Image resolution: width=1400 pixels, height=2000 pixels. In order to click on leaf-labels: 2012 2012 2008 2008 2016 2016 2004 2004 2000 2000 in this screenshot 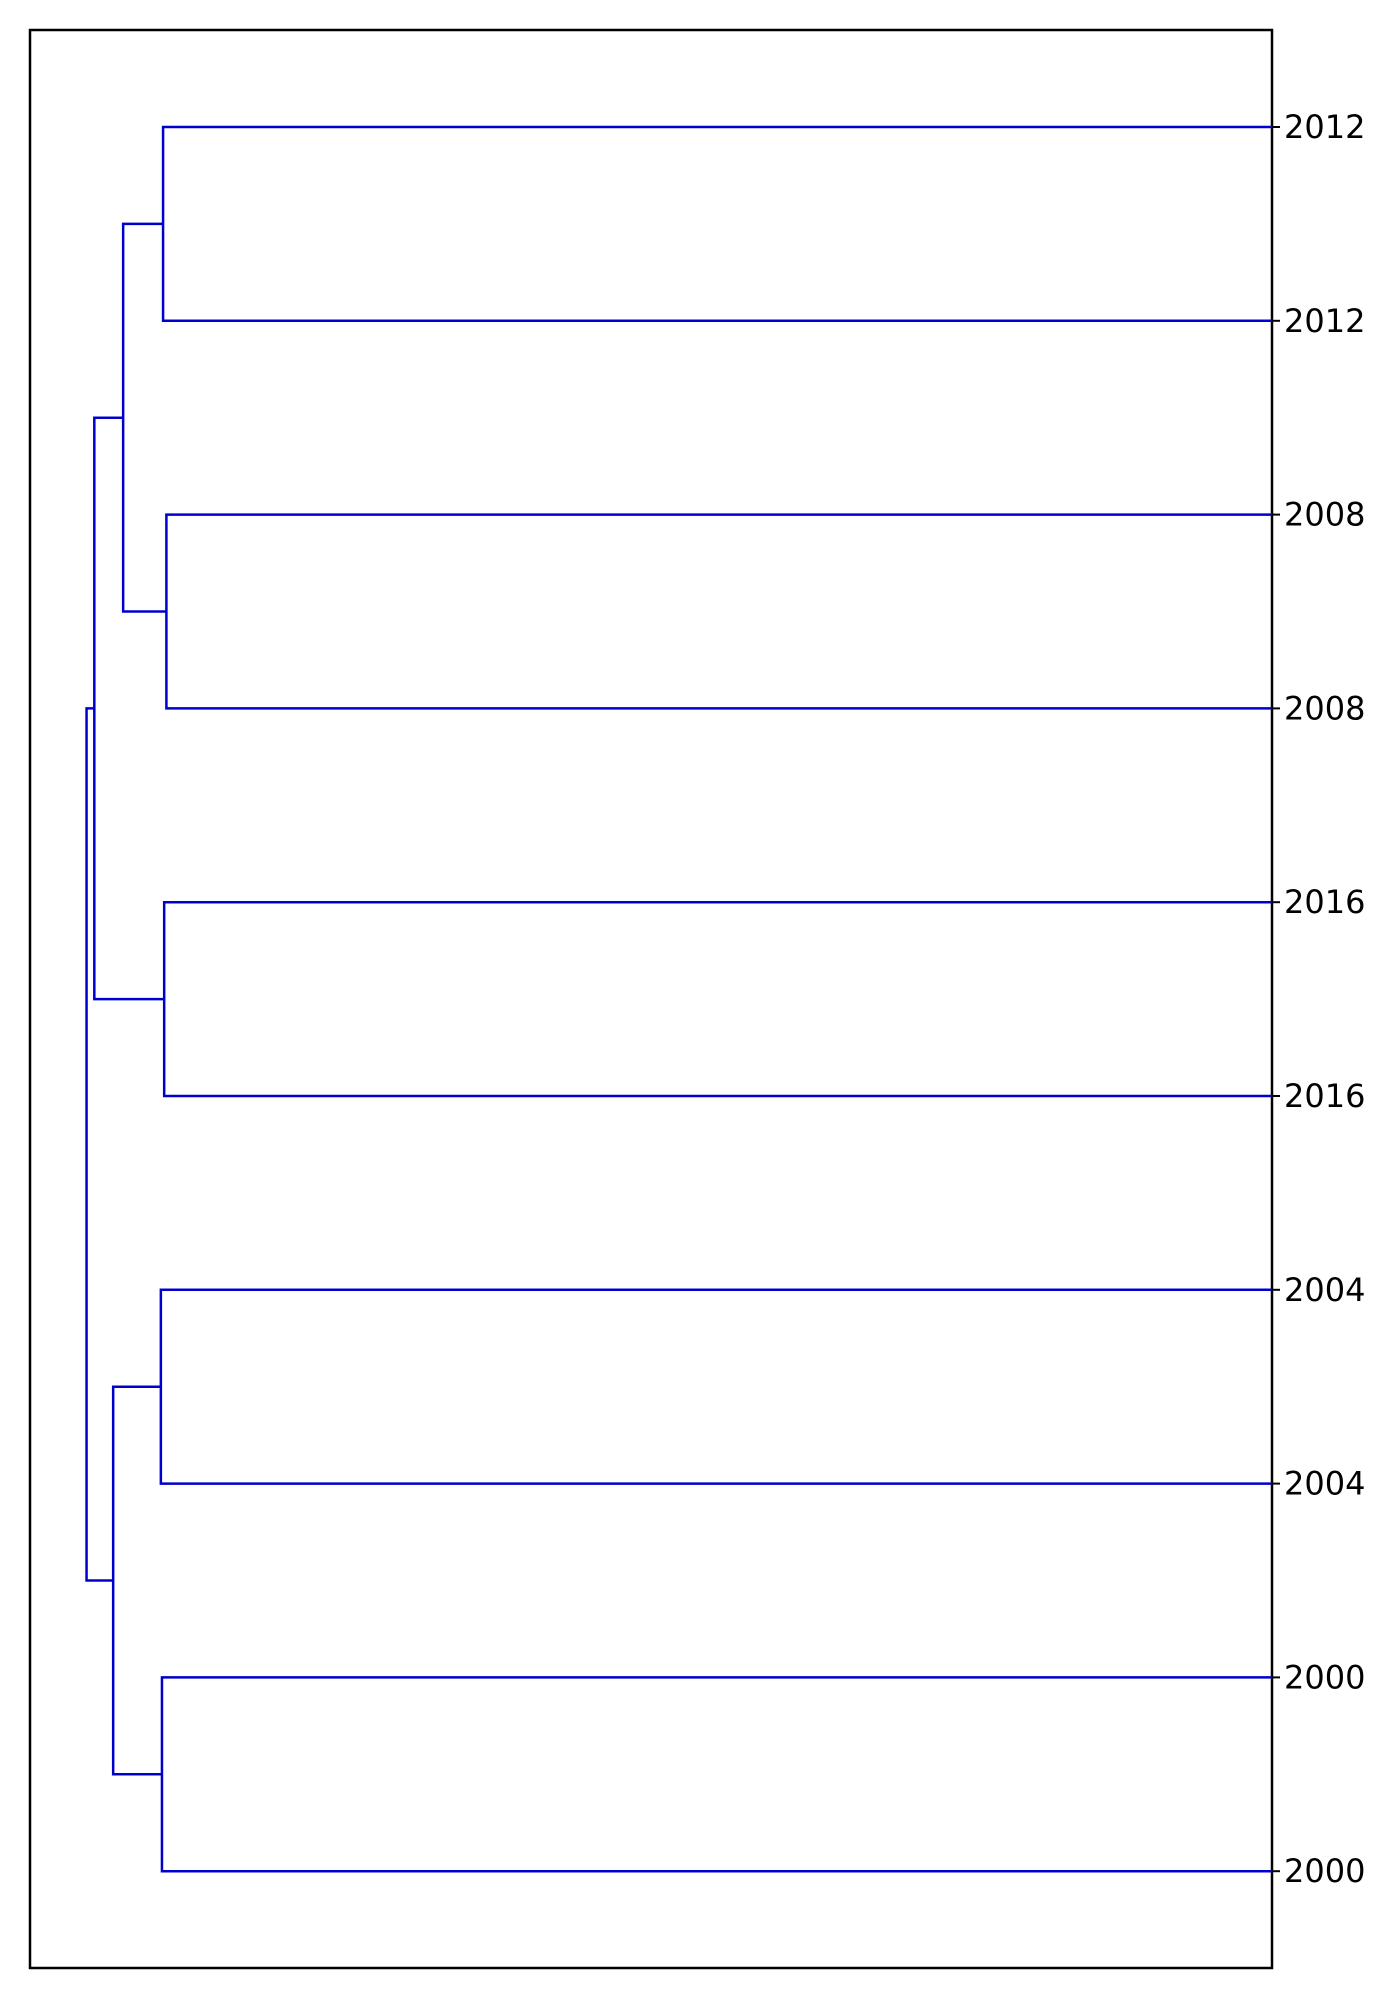, I will do `click(1318, 999)`.